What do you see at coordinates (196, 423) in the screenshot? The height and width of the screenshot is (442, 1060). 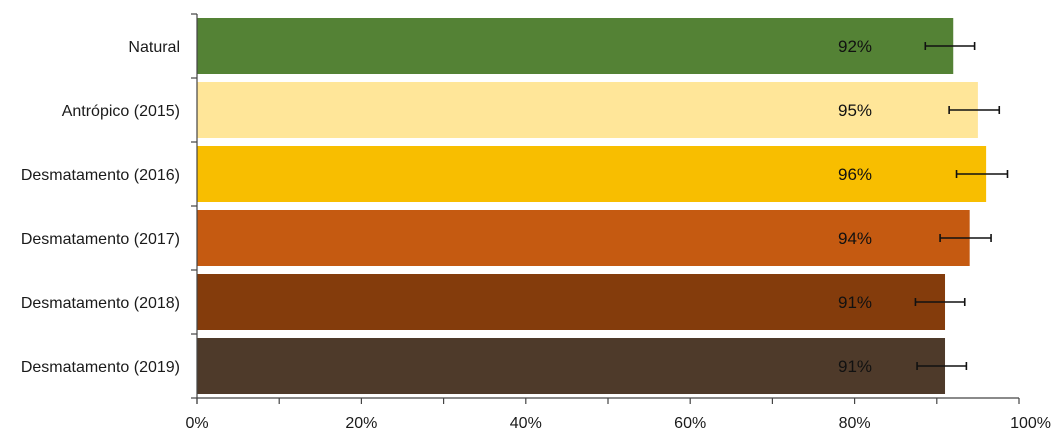 I see `x-tick-label-0: 0%` at bounding box center [196, 423].